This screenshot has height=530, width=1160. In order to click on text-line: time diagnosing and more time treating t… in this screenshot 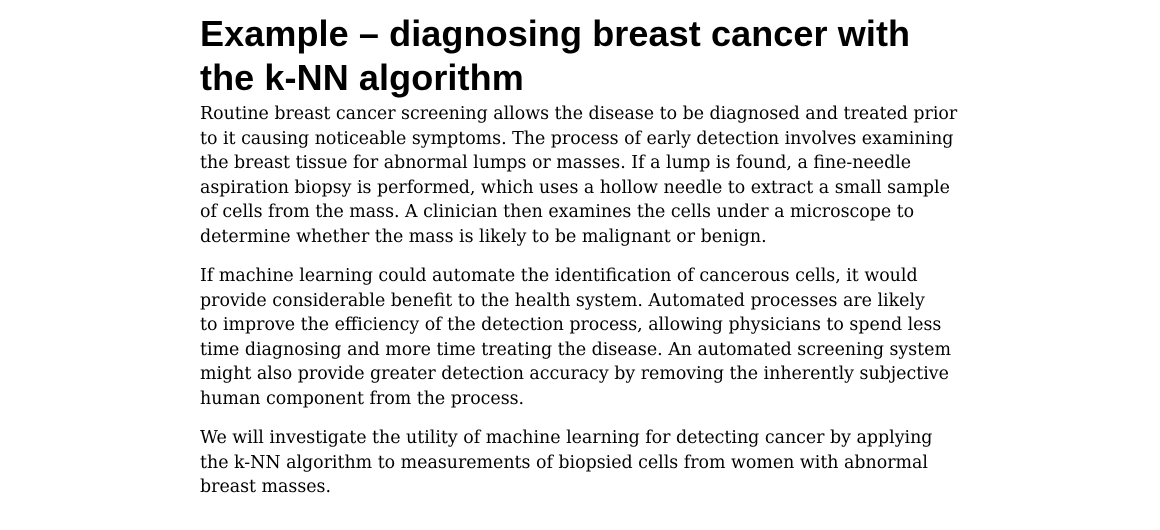, I will do `click(575, 349)`.